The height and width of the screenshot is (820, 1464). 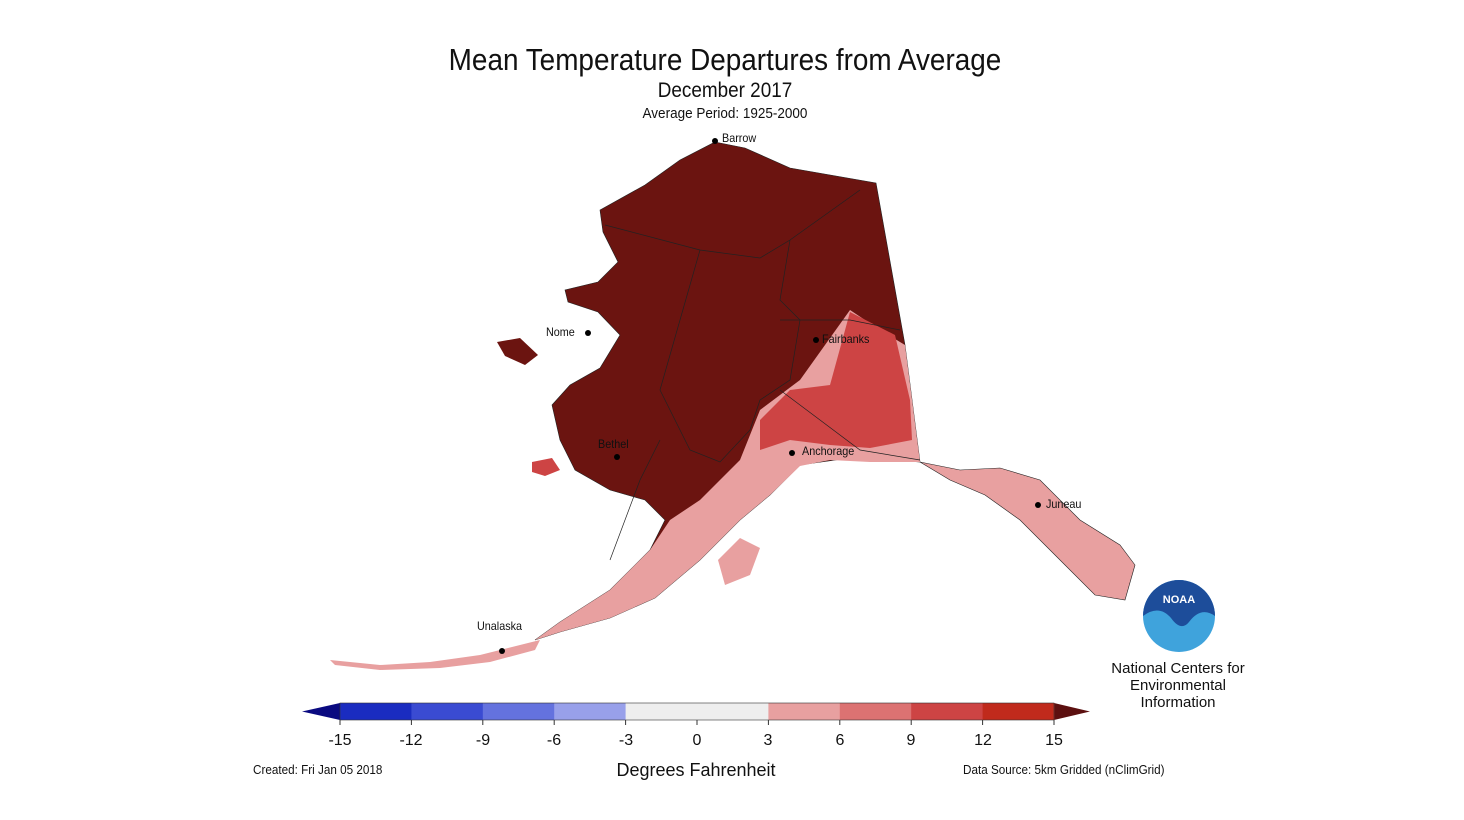 I want to click on city-label-juneau: Juneau, so click(x=1064, y=504).